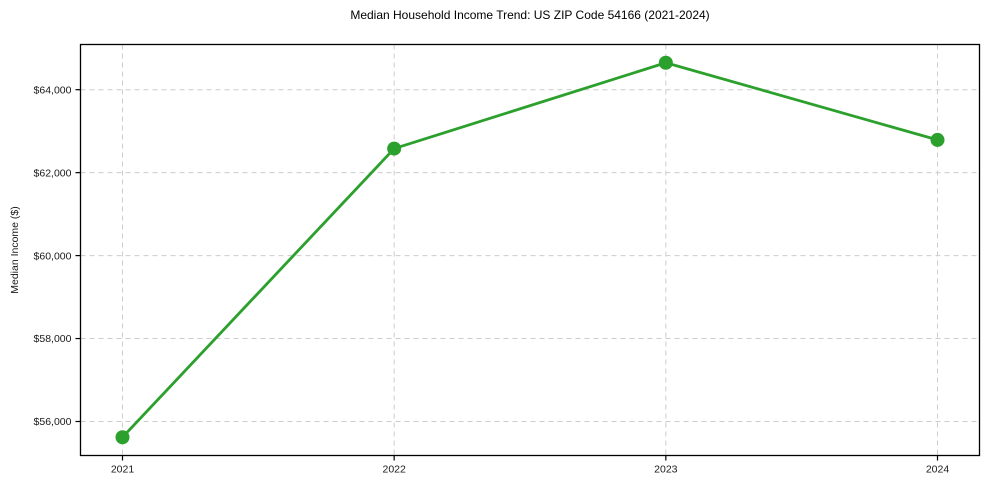  I want to click on x-tick-label: 2021, so click(123, 470).